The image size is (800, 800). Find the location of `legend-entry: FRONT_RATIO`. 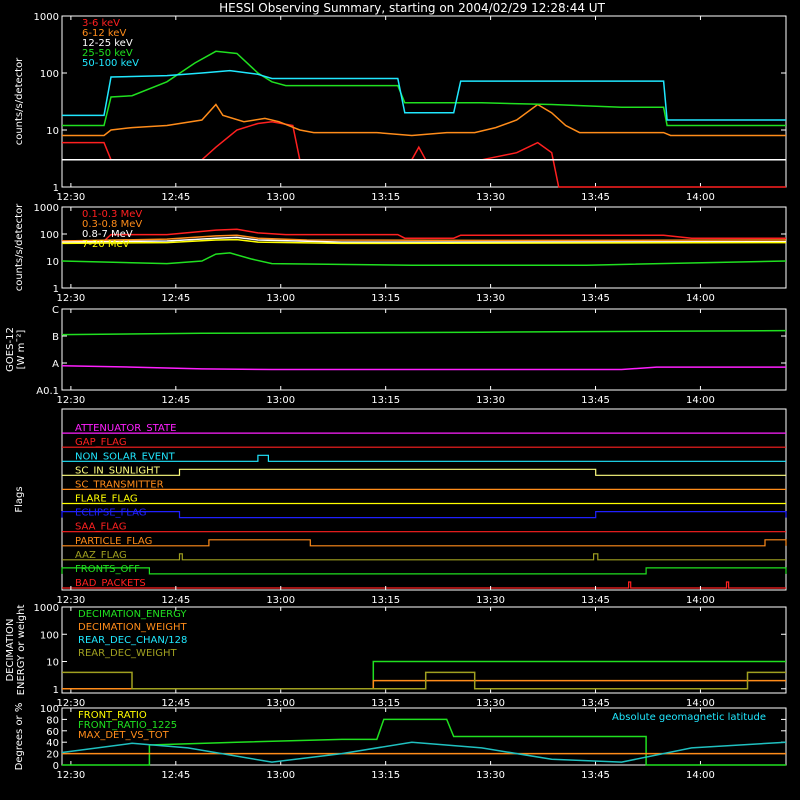

legend-entry: FRONT_RATIO is located at coordinates (112, 715).